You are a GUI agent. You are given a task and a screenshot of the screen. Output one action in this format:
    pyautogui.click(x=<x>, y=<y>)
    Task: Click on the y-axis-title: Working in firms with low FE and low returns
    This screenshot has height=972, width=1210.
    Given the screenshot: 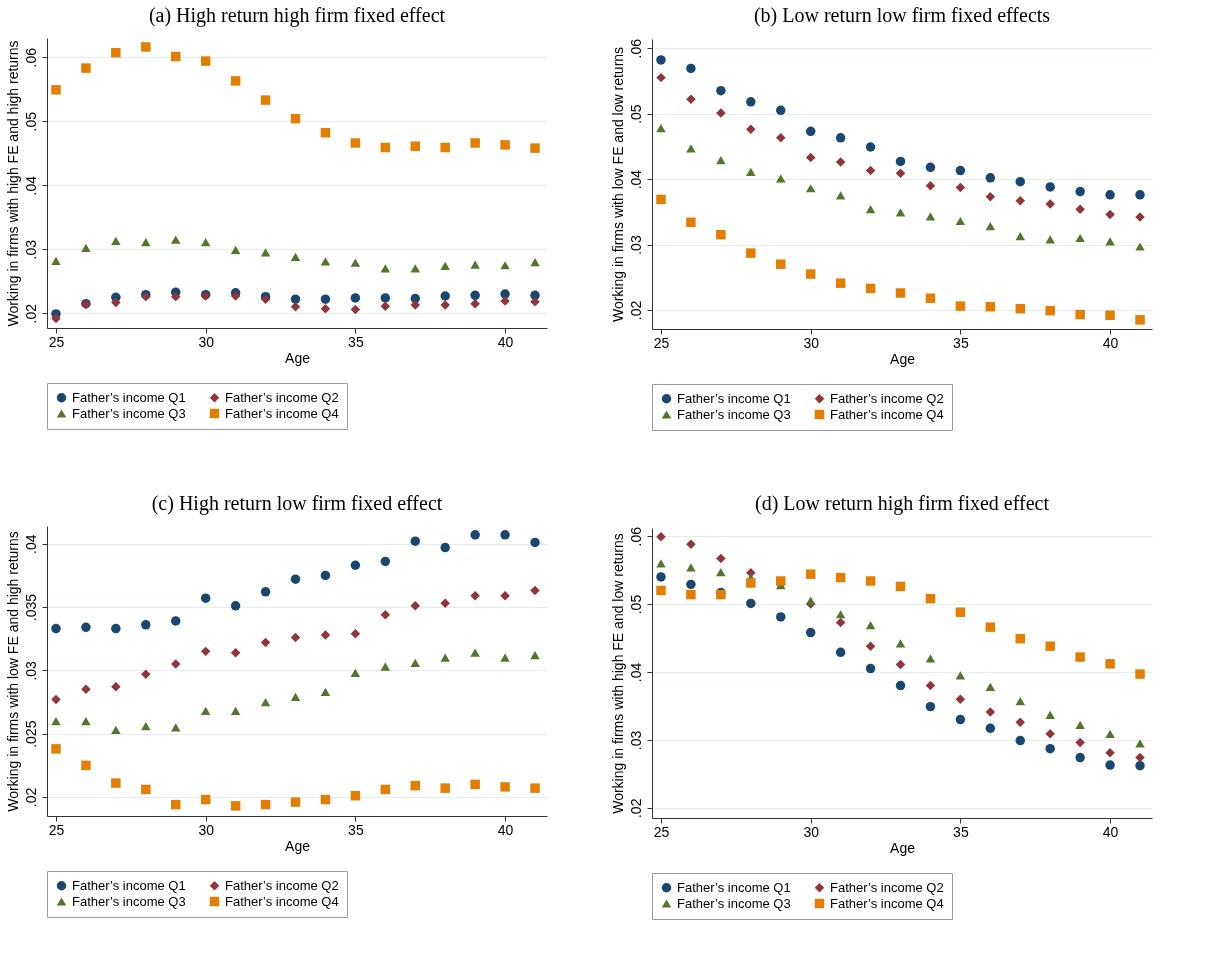 What is the action you would take?
    pyautogui.click(x=617, y=184)
    